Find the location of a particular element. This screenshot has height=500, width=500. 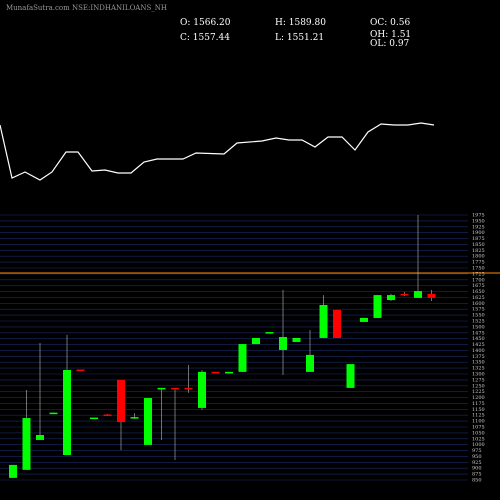

y-tick-label: 1975 is located at coordinates (478, 216).